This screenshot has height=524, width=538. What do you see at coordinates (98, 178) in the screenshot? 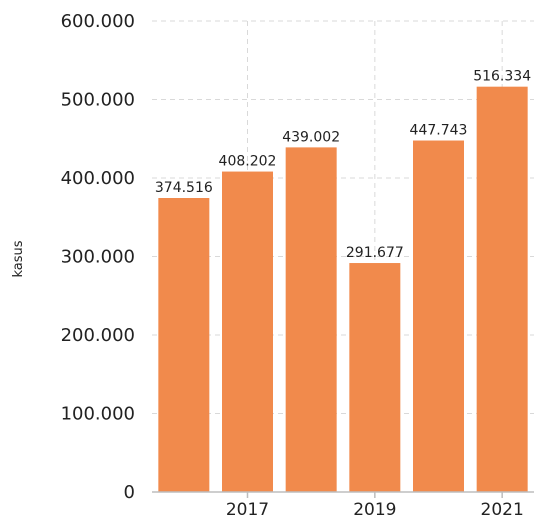
I see `y-tick-label: 400.000` at bounding box center [98, 178].